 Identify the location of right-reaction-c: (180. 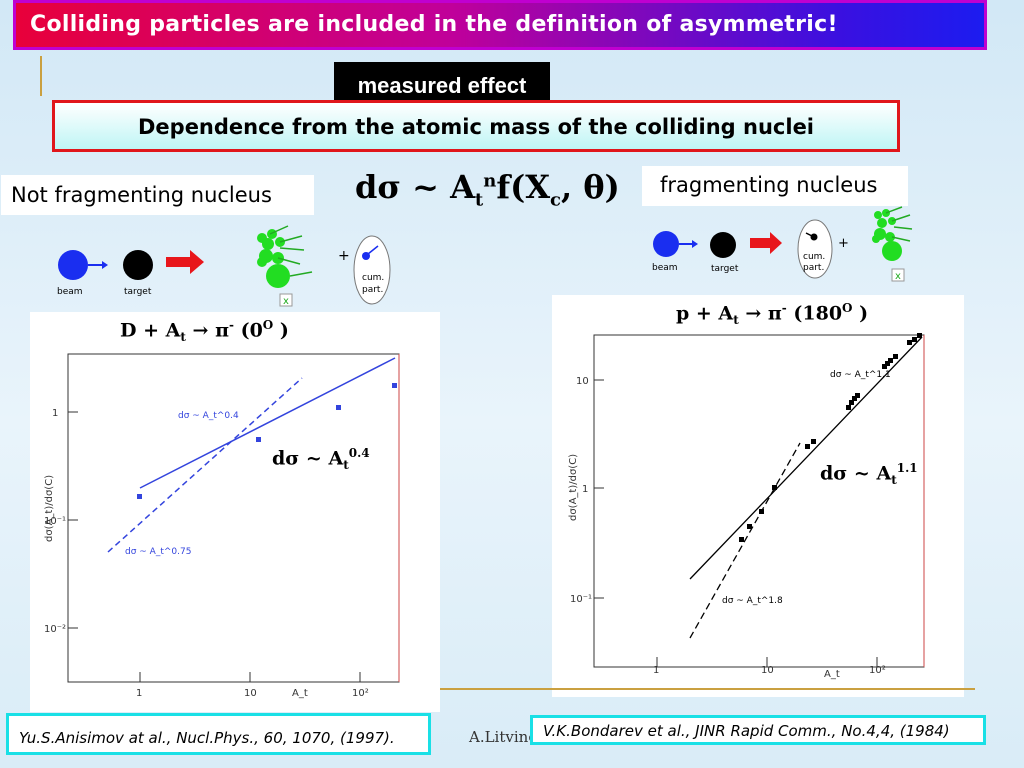
(814, 313).